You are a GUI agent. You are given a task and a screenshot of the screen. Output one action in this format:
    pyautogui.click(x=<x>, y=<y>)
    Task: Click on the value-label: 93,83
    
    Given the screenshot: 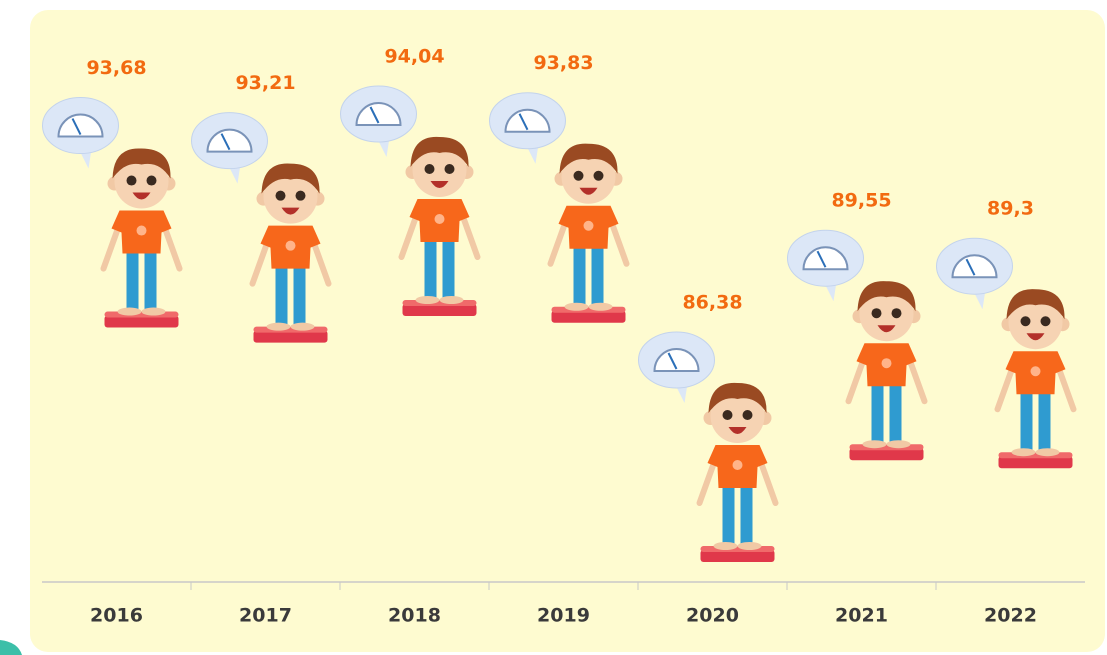 What is the action you would take?
    pyautogui.click(x=563, y=63)
    